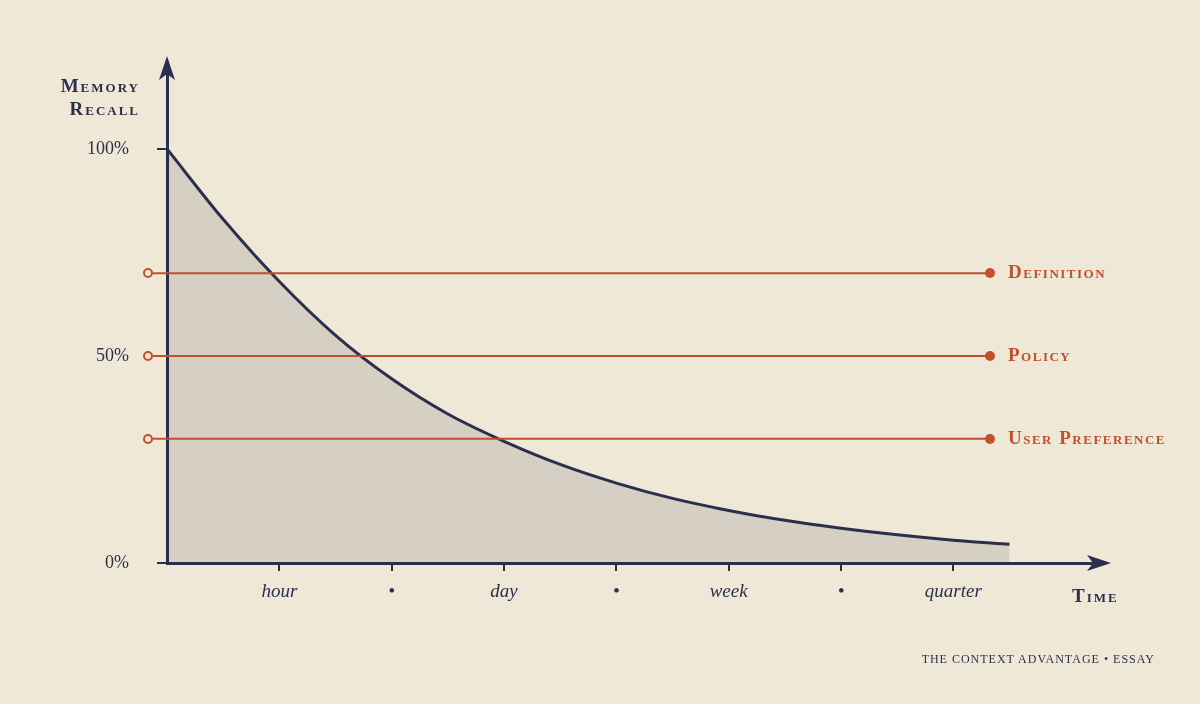 This screenshot has width=1200, height=704. I want to click on ref-line-label: User Preference, so click(1087, 437).